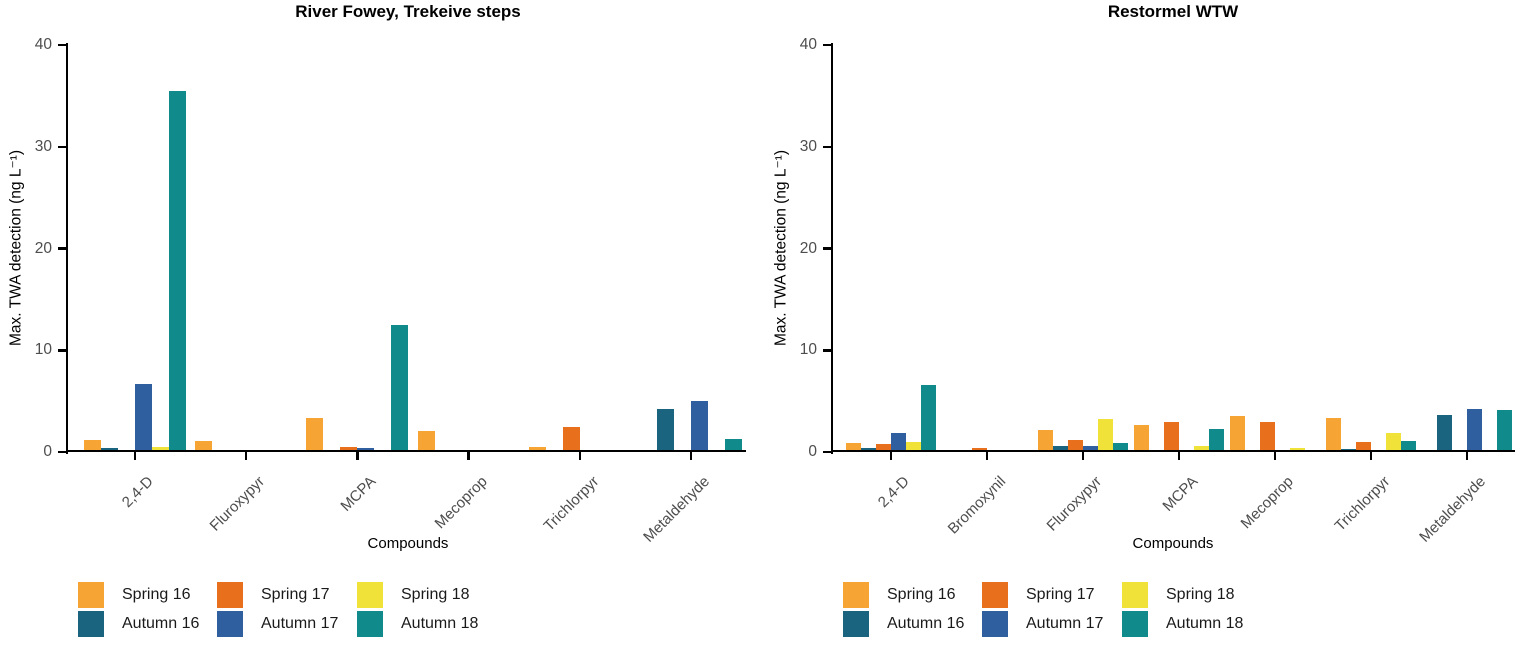 The width and height of the screenshot is (1530, 645). What do you see at coordinates (43, 44) in the screenshot?
I see `y-tick-label: 40` at bounding box center [43, 44].